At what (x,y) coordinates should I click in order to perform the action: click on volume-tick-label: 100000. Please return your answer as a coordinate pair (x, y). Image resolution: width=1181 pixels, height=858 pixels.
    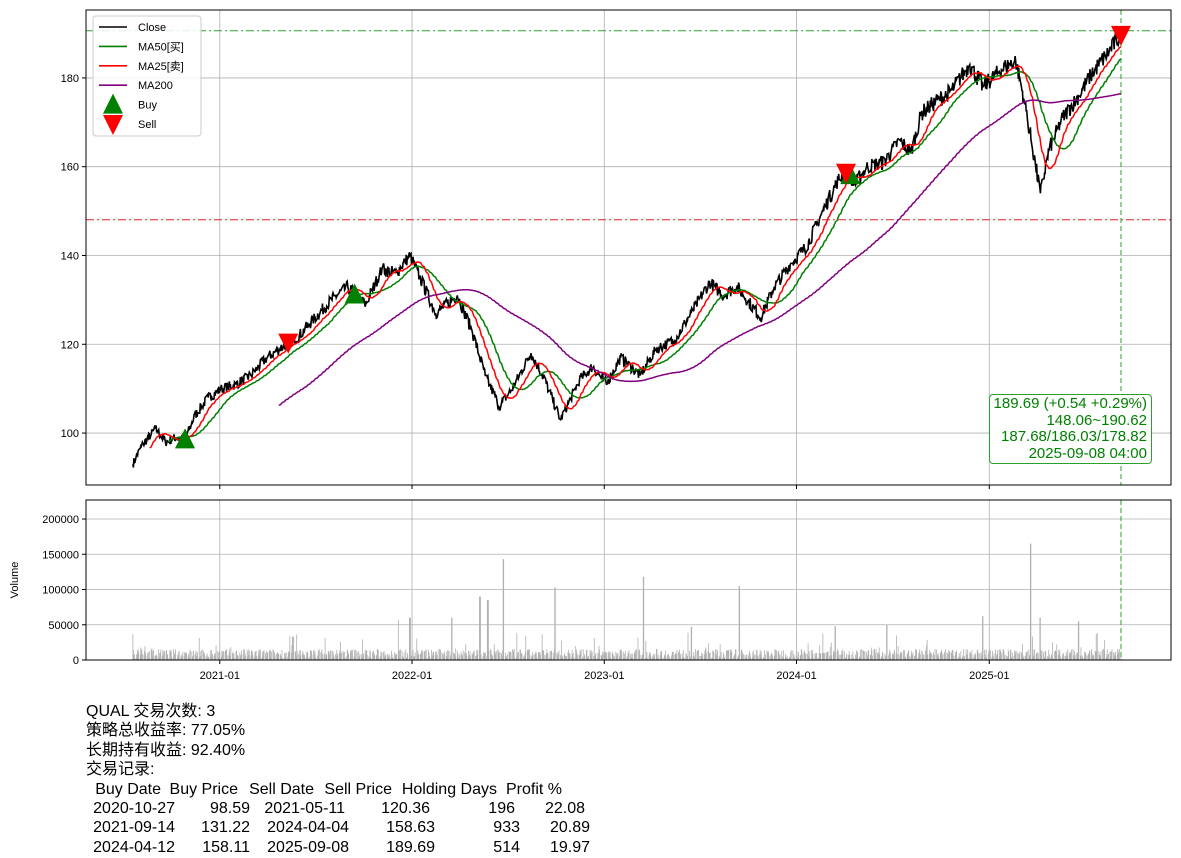
    Looking at the image, I should click on (60, 591).